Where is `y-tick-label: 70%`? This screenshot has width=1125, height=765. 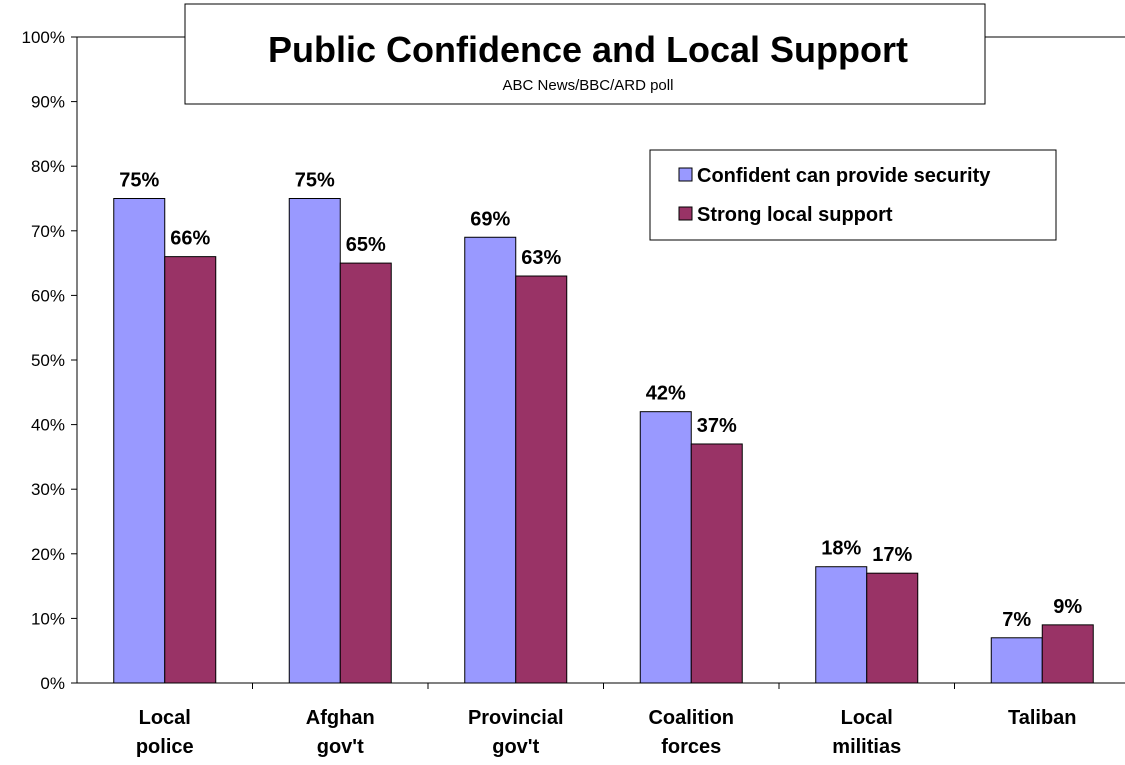
y-tick-label: 70% is located at coordinates (48, 231).